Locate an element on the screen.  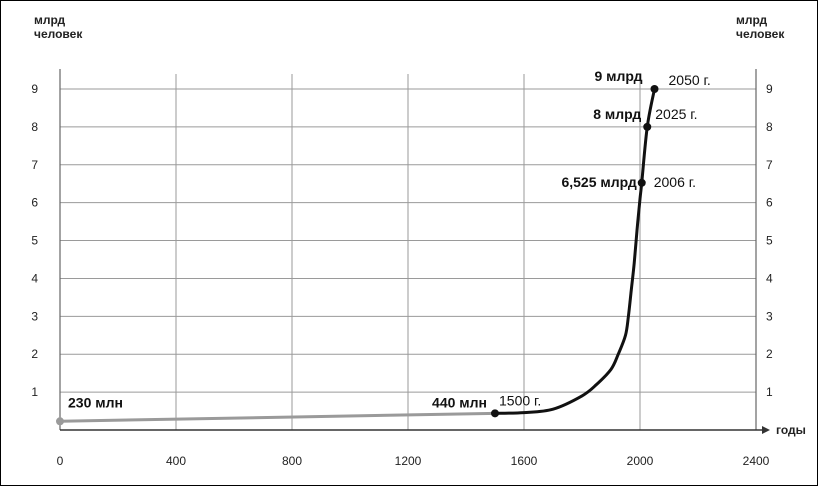
point-year-label: 1500 г. is located at coordinates (520, 400).